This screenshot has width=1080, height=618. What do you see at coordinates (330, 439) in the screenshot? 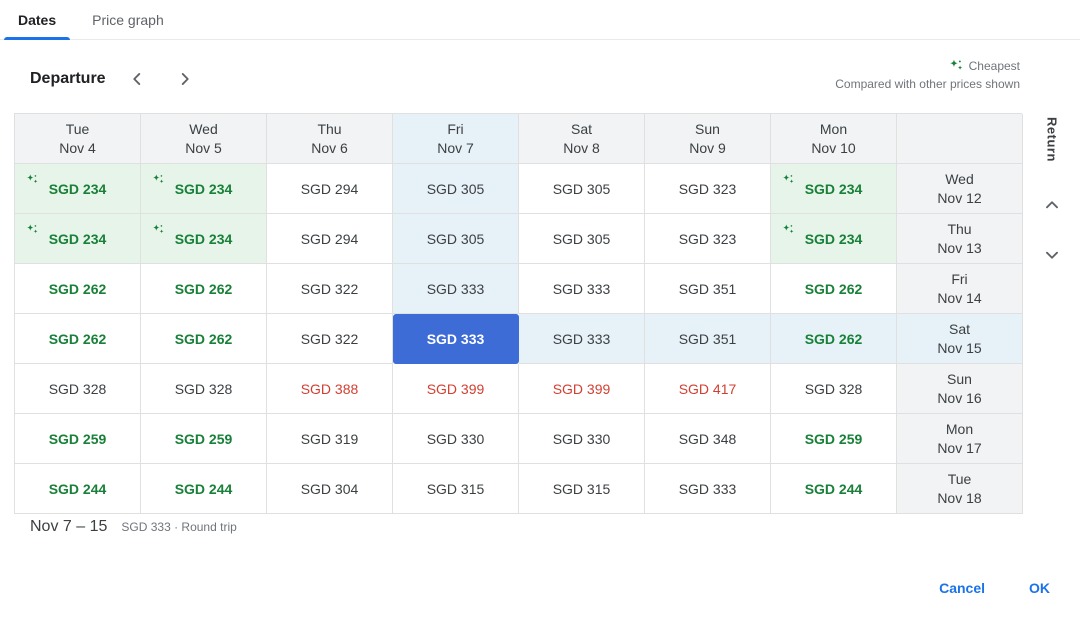
I see `price-cell: SGD 319` at bounding box center [330, 439].